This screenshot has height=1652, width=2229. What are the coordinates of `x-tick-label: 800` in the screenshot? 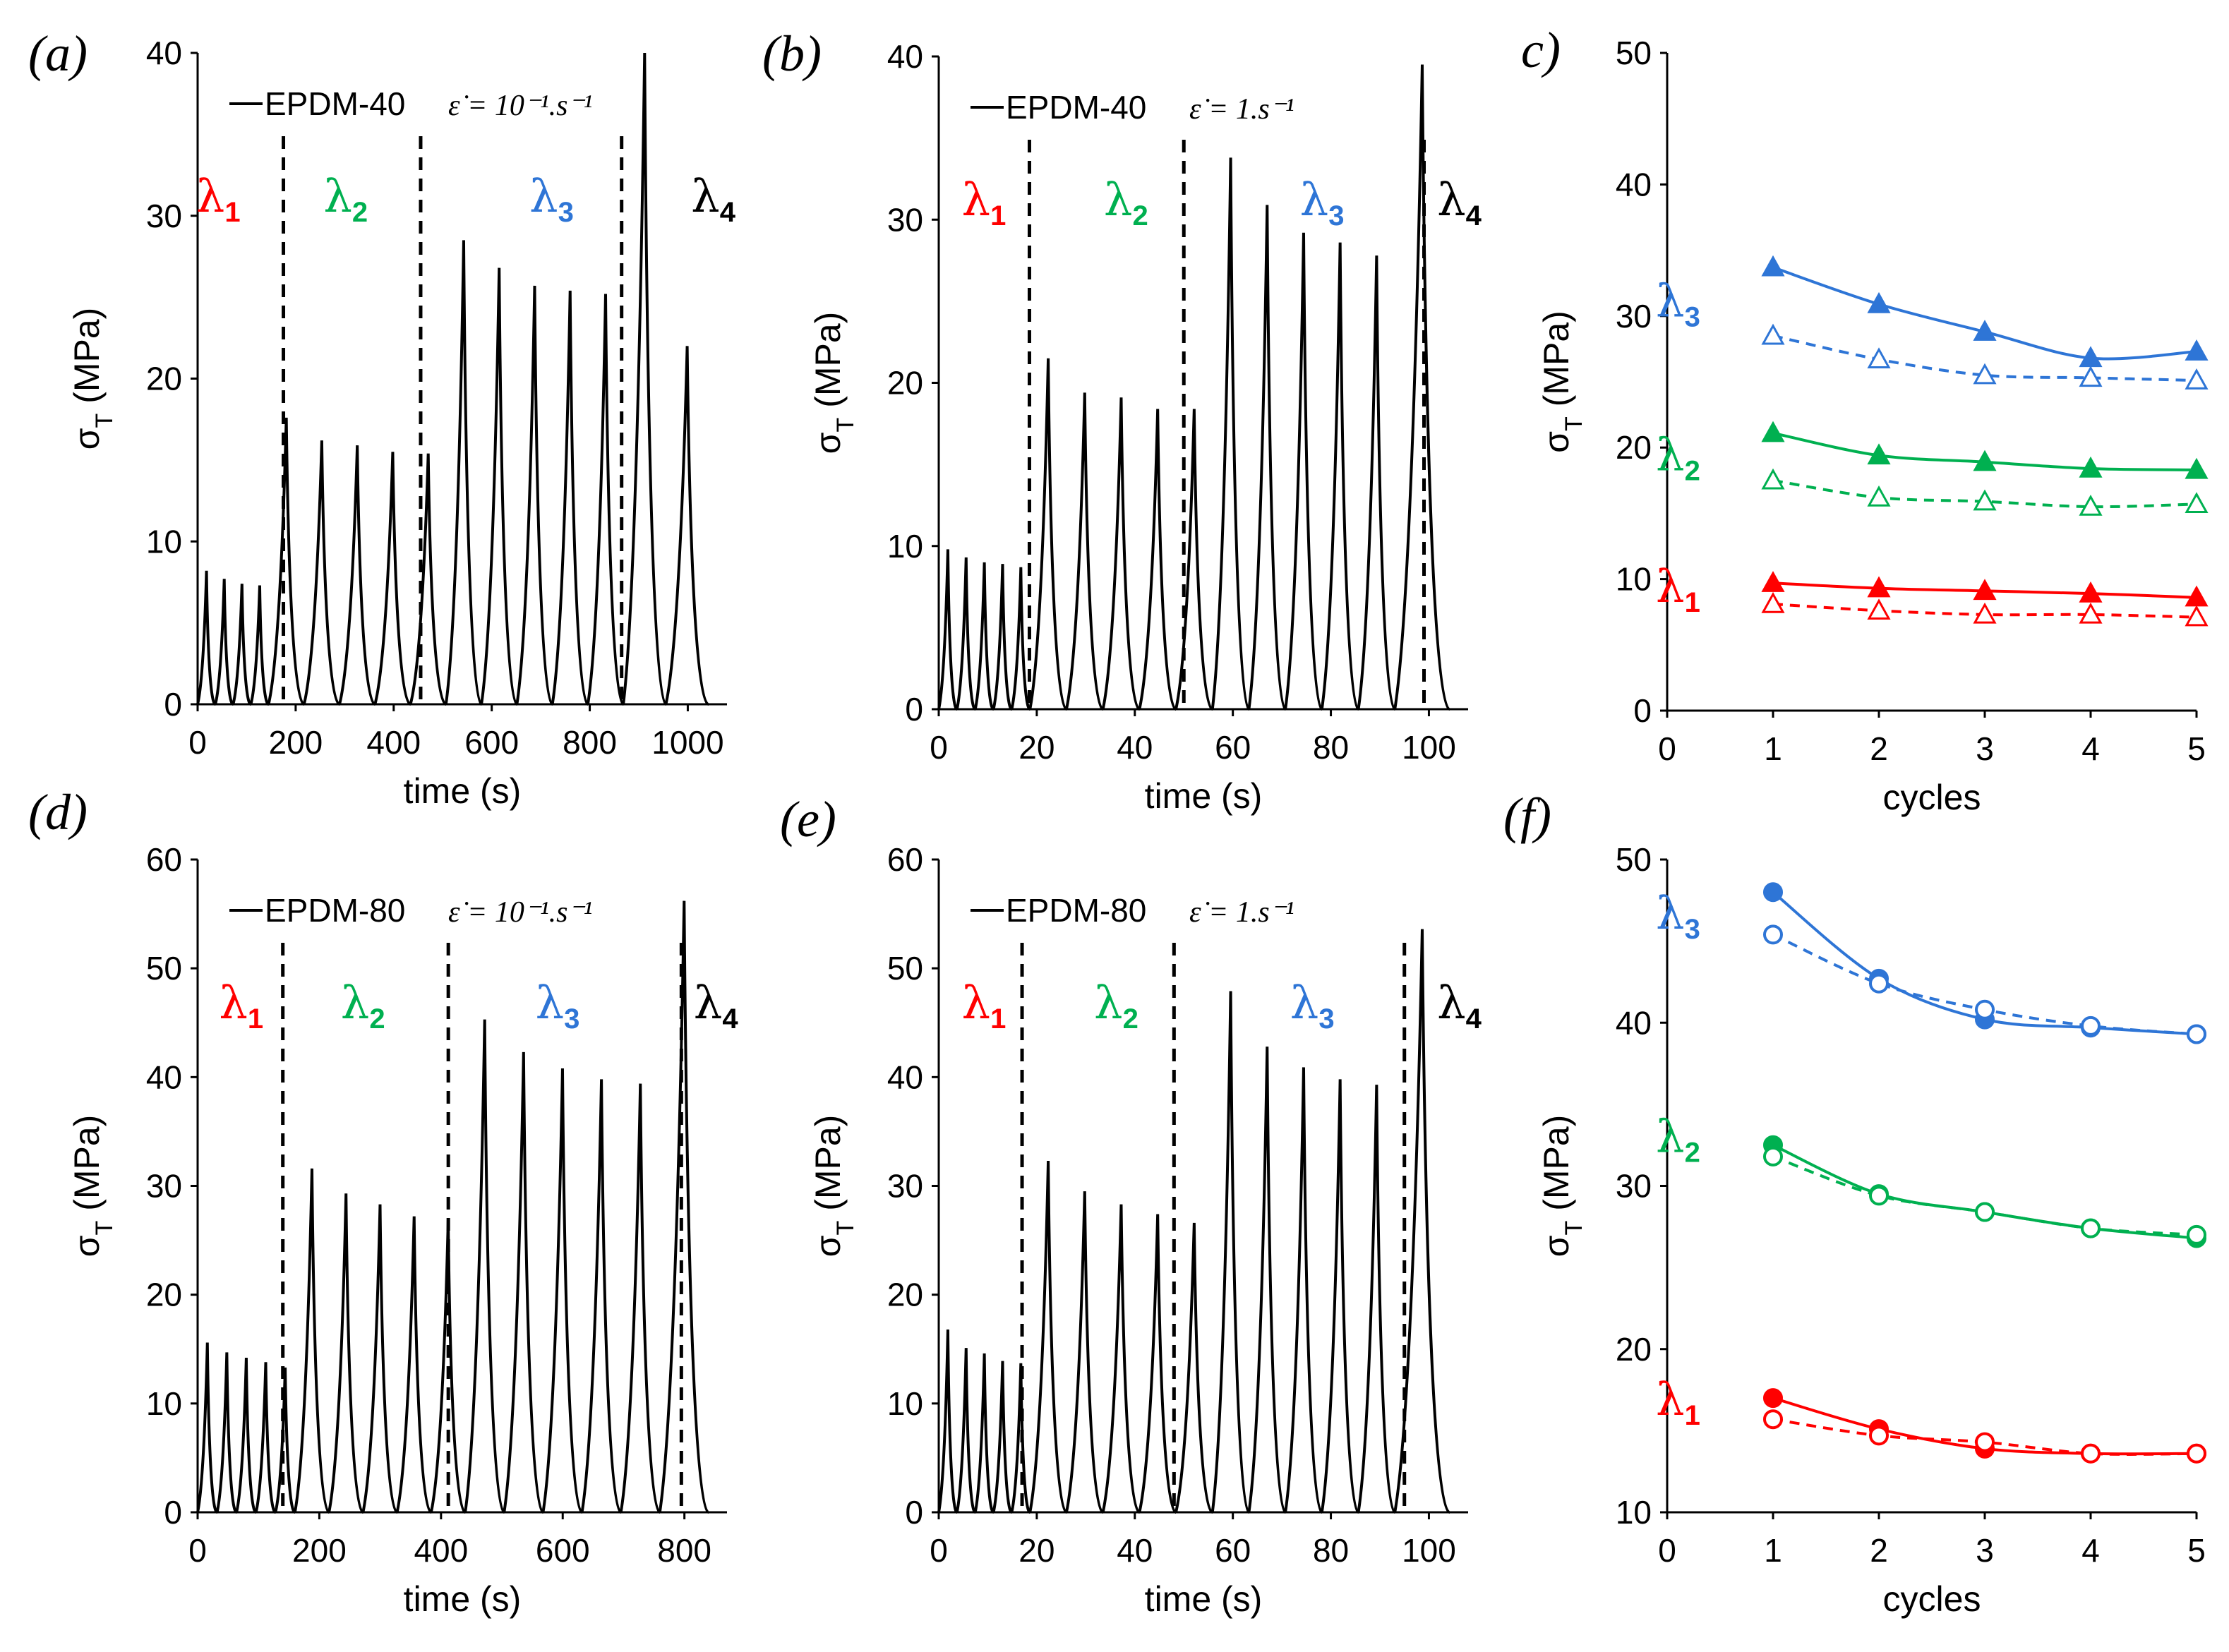 It's located at (684, 1550).